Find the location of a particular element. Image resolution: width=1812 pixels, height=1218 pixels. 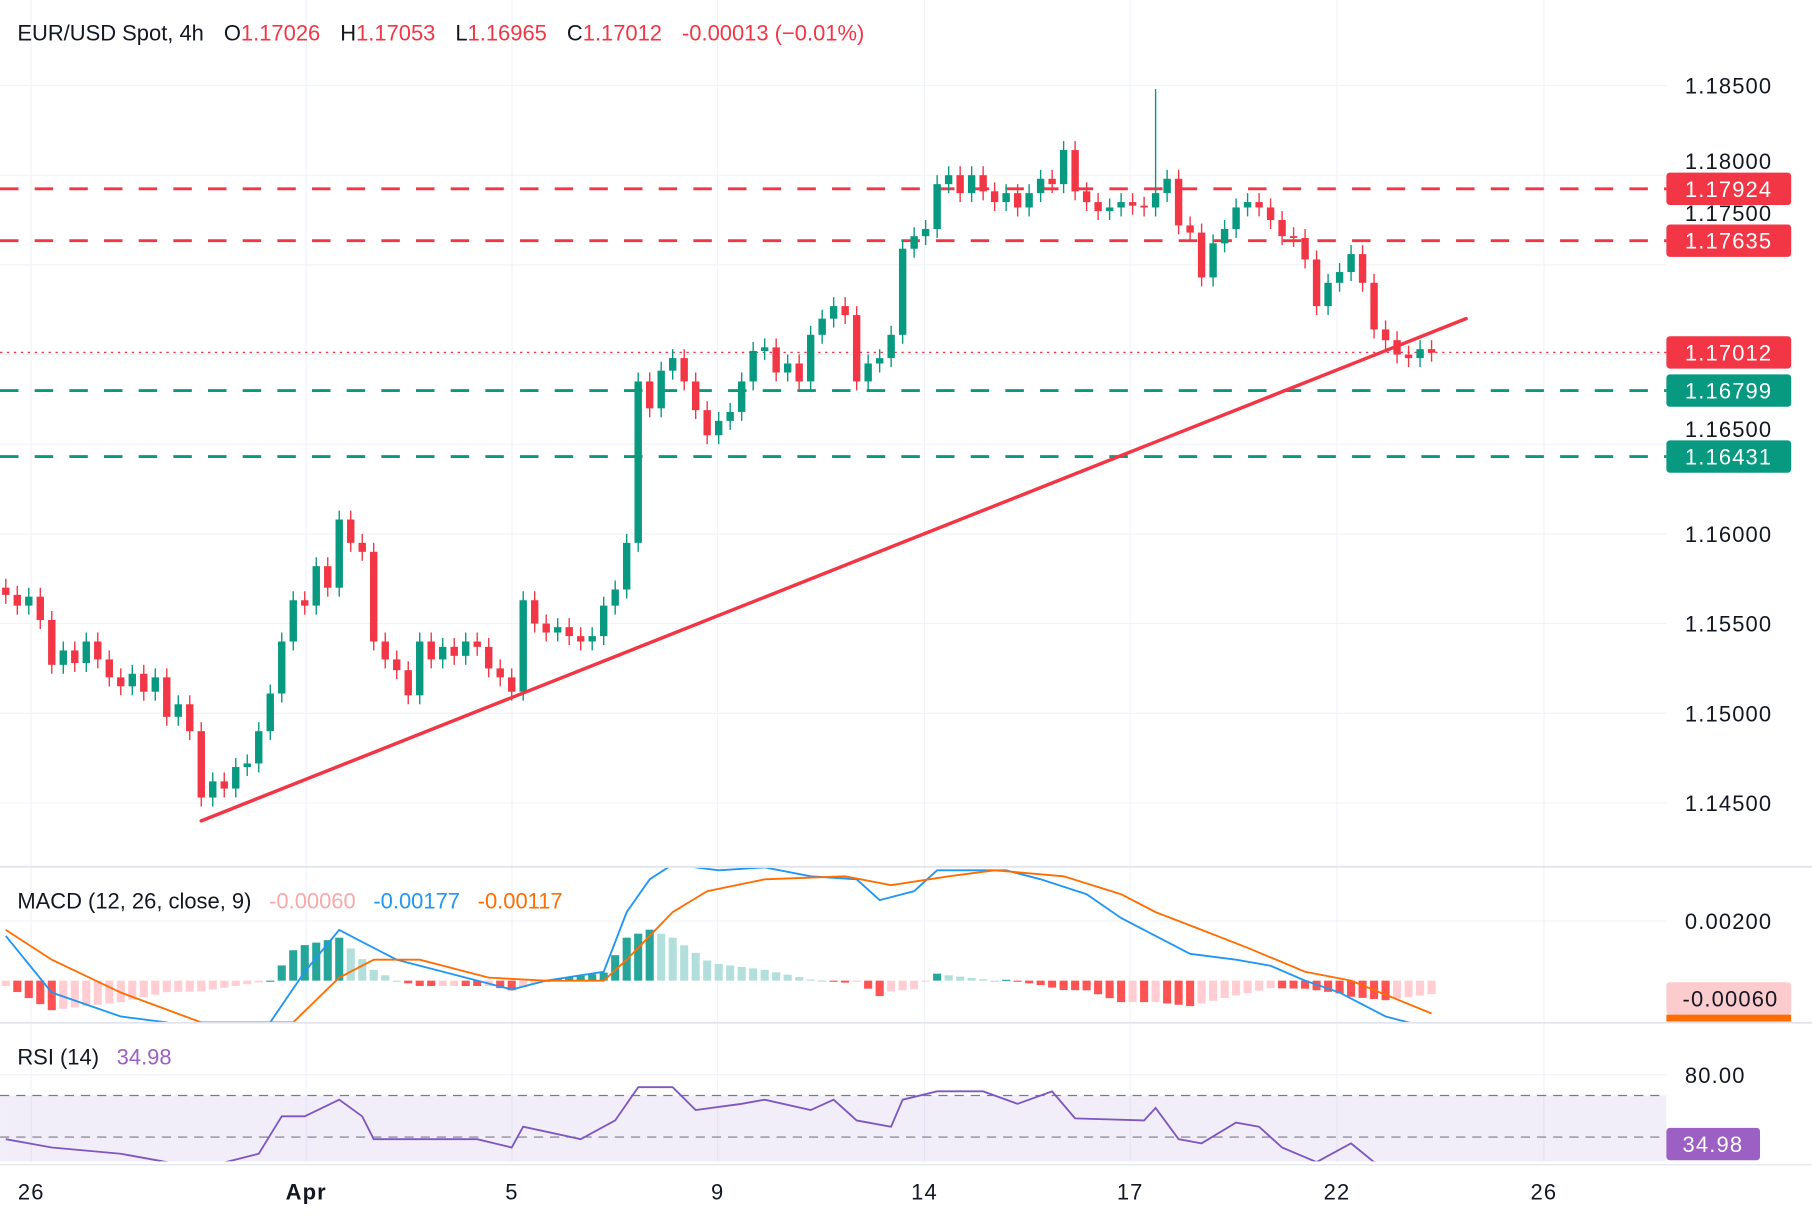

time-tick-label: Apr is located at coordinates (306, 1192).